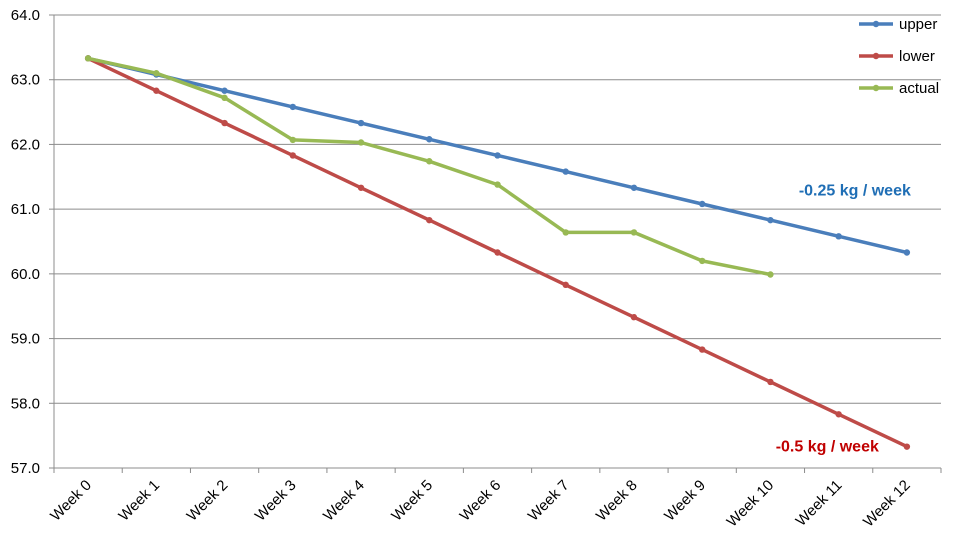  I want to click on x-tick-label: Week 3, so click(276, 501).